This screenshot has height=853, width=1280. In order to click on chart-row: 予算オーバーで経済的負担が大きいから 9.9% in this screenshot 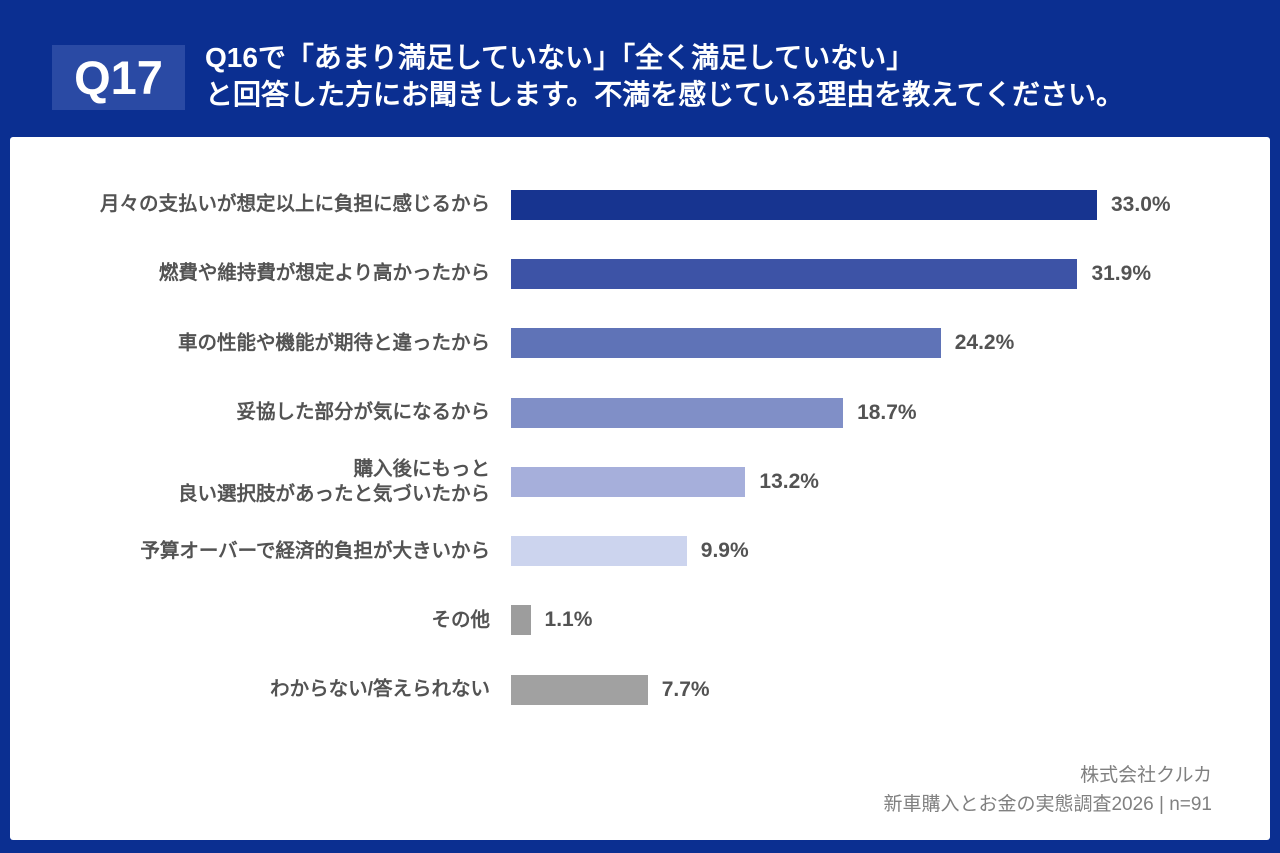, I will do `click(640, 550)`.